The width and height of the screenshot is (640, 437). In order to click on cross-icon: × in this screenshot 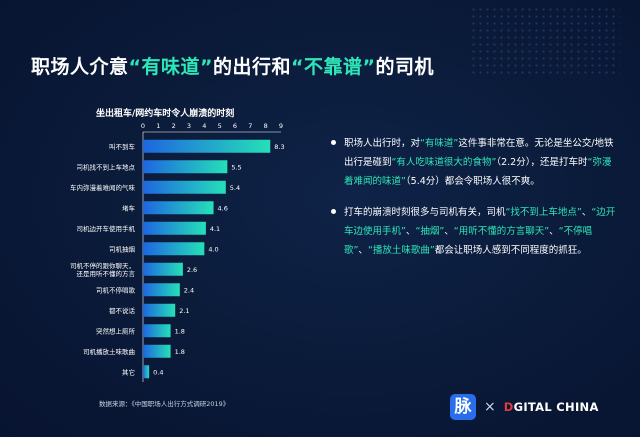, I will do `click(490, 407)`.